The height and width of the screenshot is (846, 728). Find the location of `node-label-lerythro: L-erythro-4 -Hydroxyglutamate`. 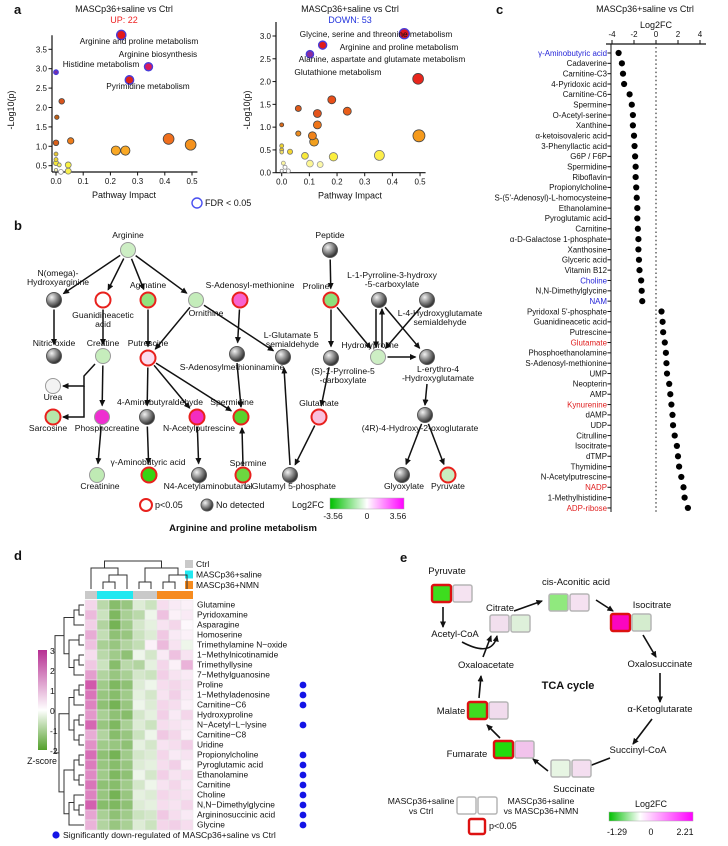

node-label-lerythro: L-erythro-4 -Hydroxyglutamate is located at coordinates (438, 373).